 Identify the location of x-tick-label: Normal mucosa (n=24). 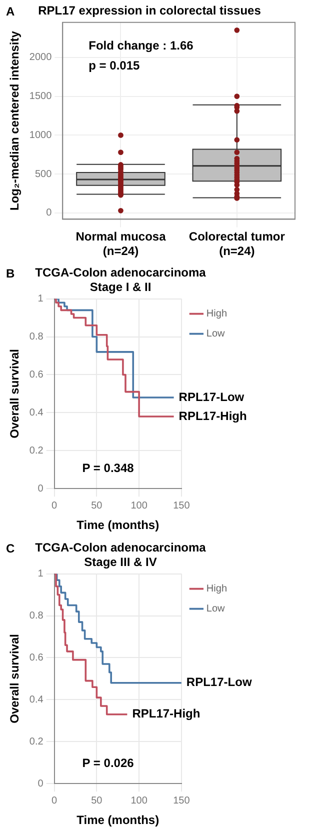
(121, 244).